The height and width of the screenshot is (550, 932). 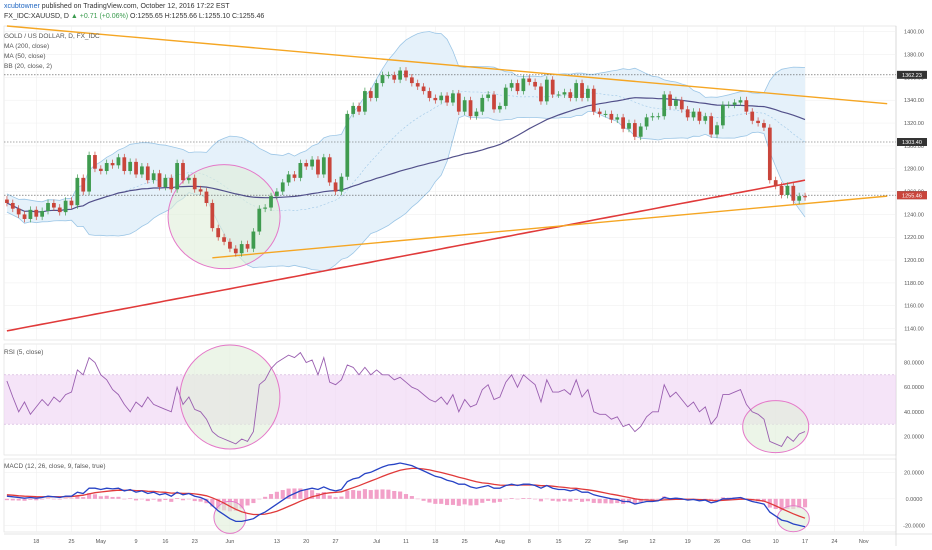 I want to click on x-tick-label: 12, so click(x=652, y=542).